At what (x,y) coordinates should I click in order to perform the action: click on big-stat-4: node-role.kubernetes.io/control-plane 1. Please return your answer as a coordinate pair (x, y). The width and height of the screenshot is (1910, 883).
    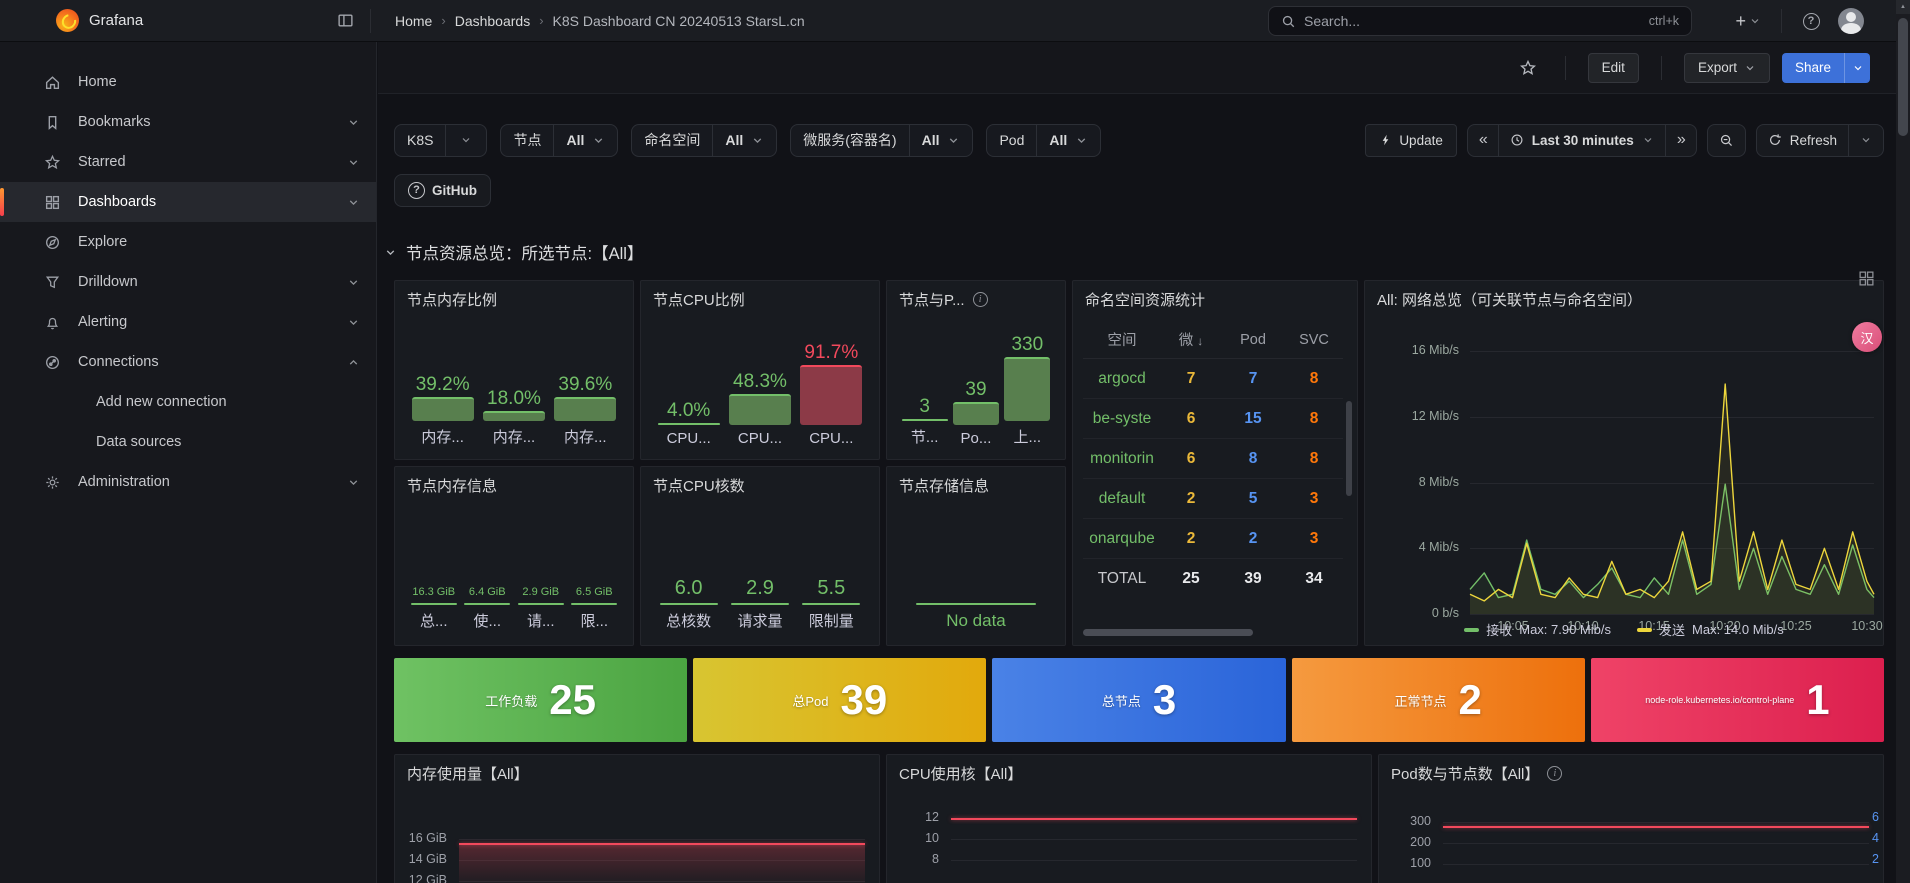
    Looking at the image, I should click on (1737, 700).